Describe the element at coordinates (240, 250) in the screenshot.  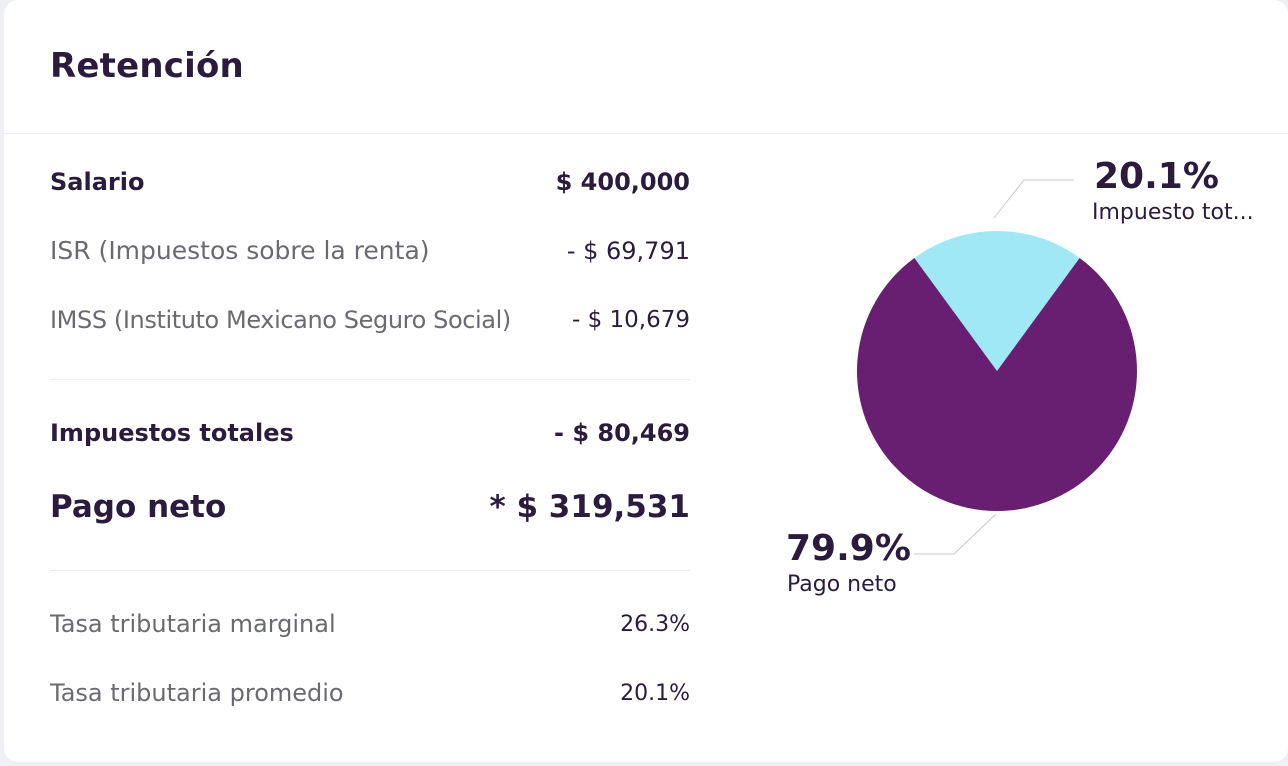
I see `isr-label: ISR (Impuestos sobre la renta)` at that location.